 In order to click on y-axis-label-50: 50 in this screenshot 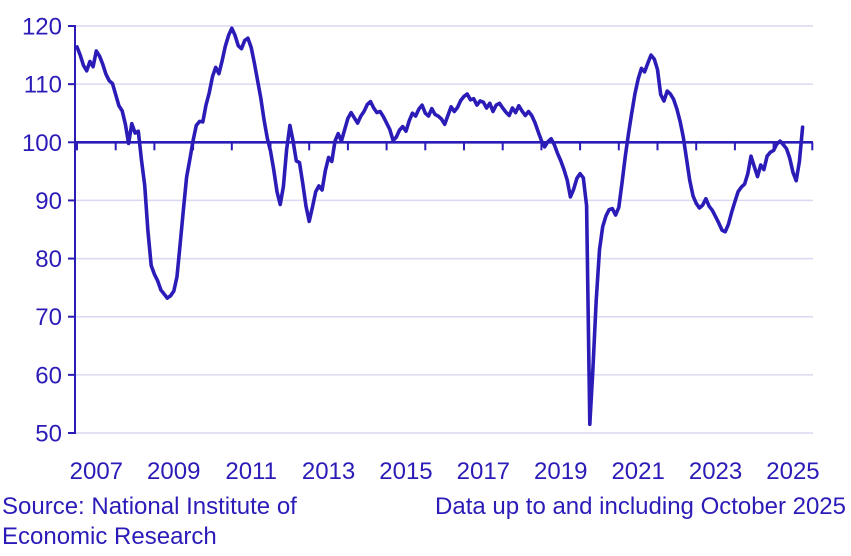, I will do `click(48, 434)`.